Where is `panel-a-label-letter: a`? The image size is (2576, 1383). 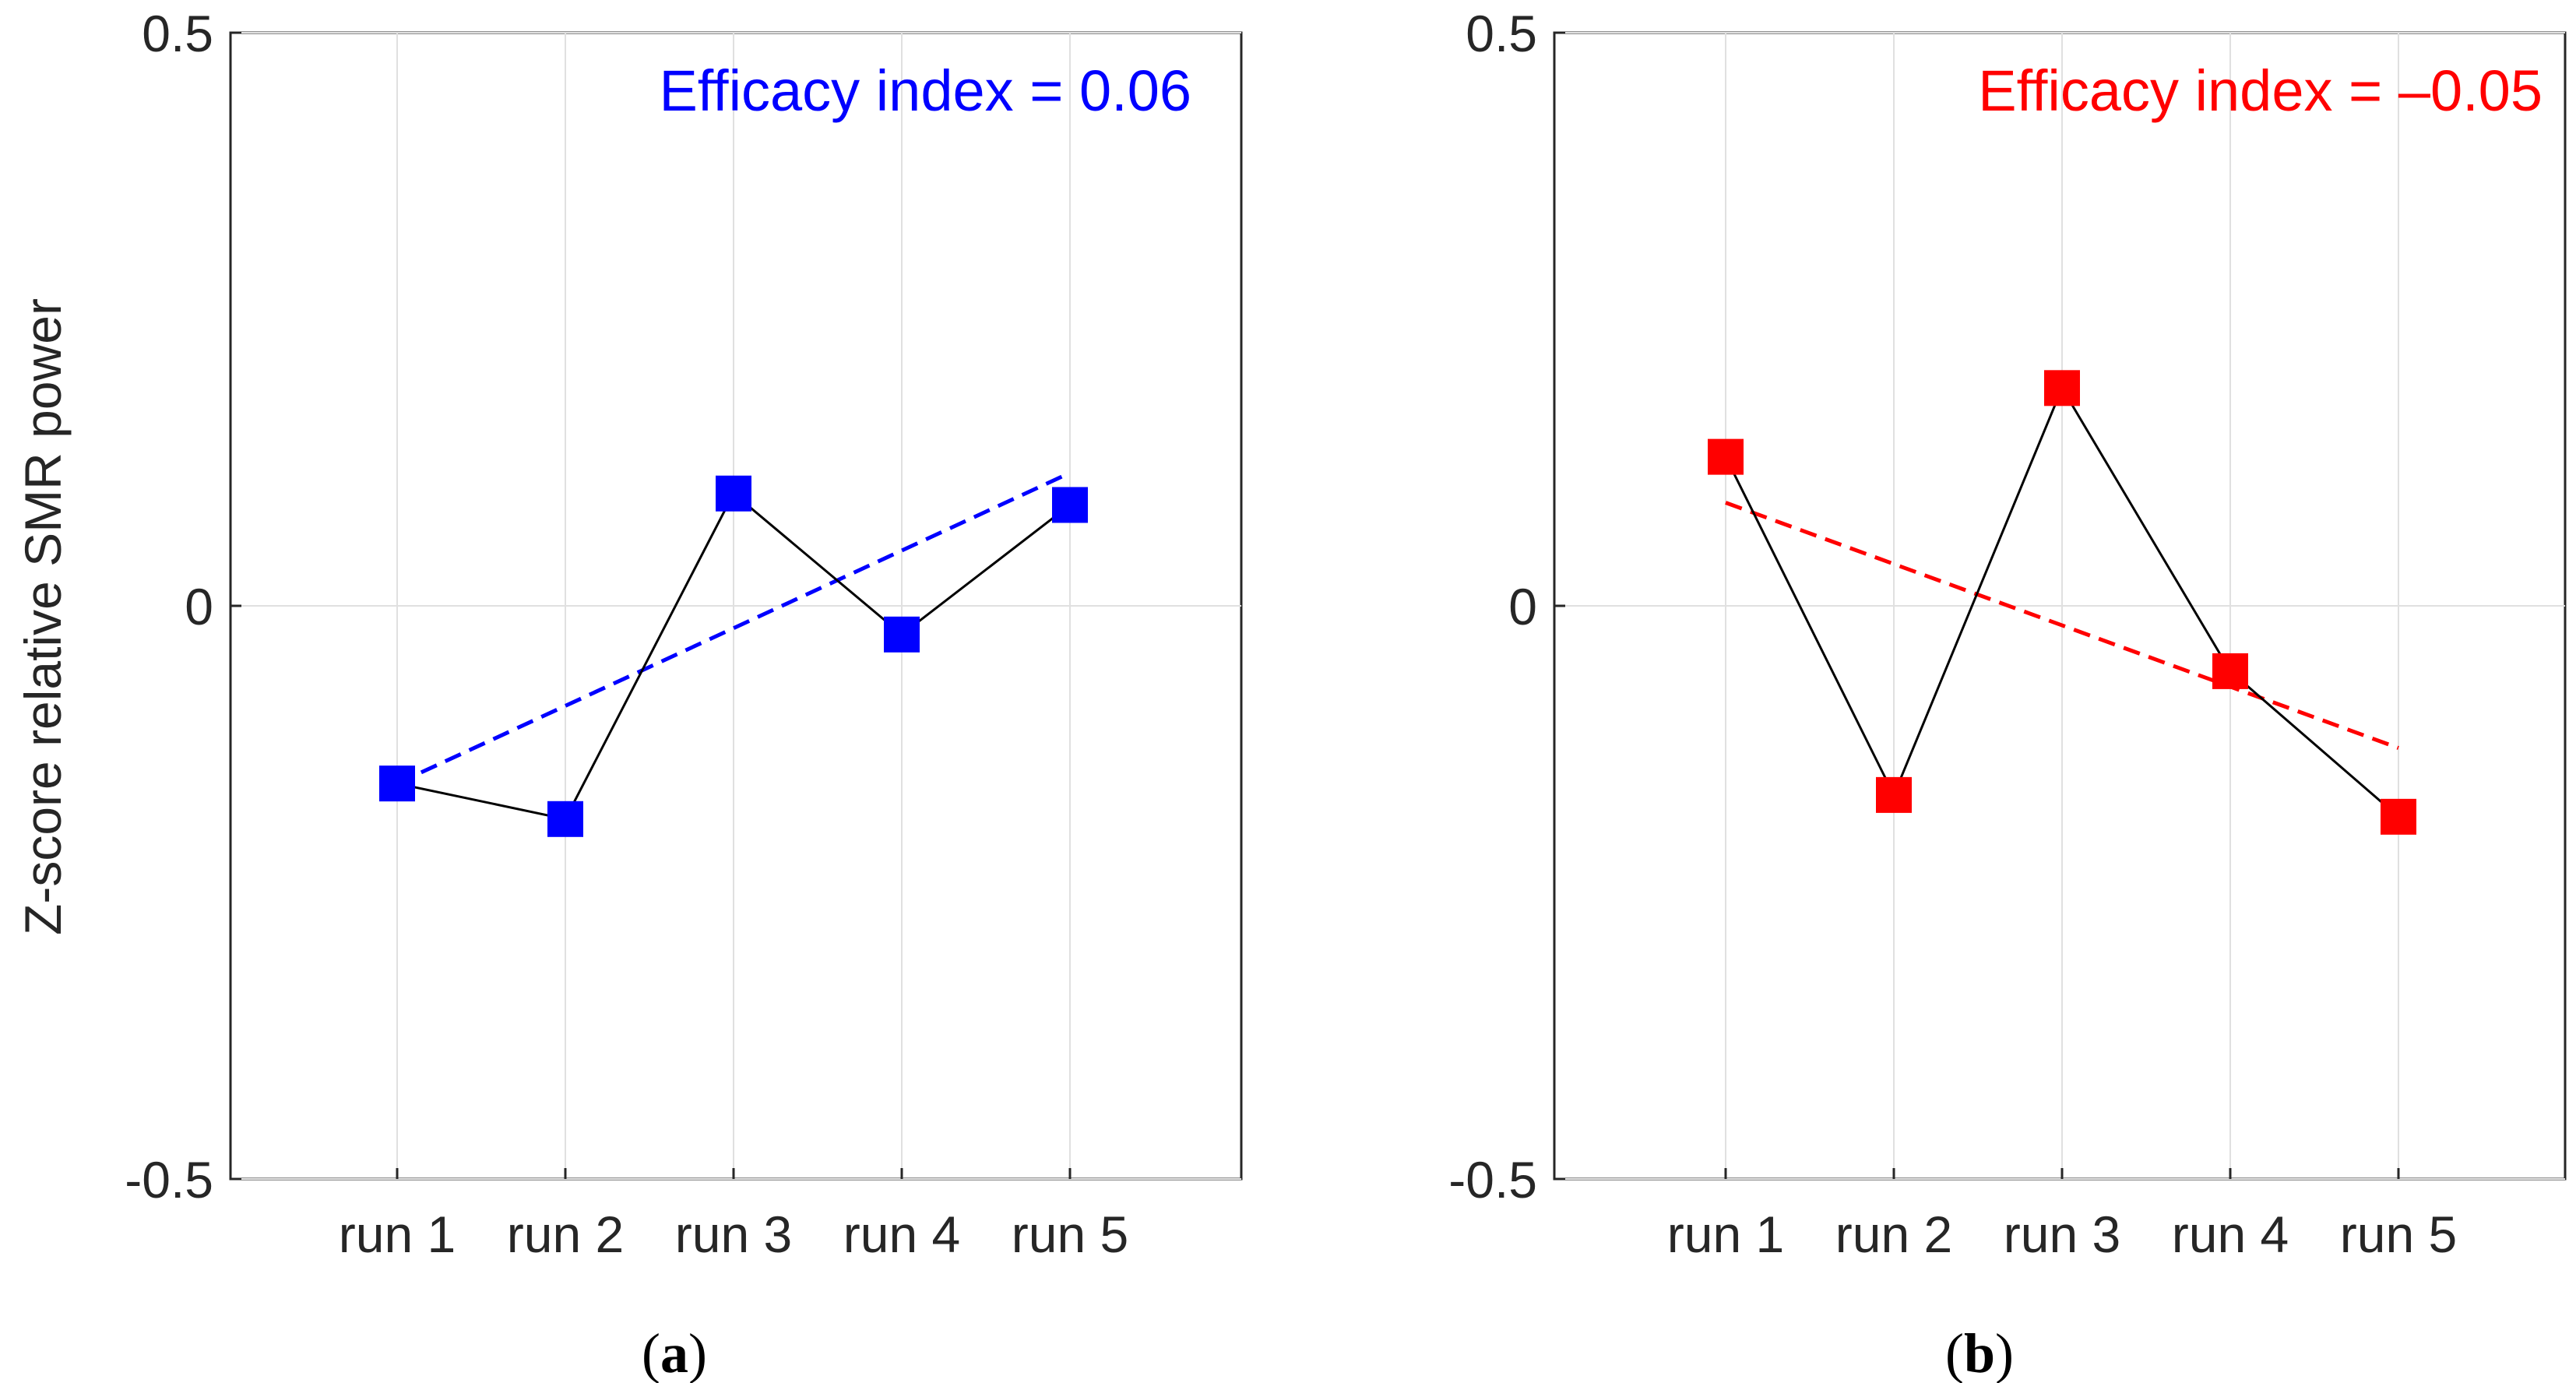 panel-a-label-letter: a is located at coordinates (674, 1352).